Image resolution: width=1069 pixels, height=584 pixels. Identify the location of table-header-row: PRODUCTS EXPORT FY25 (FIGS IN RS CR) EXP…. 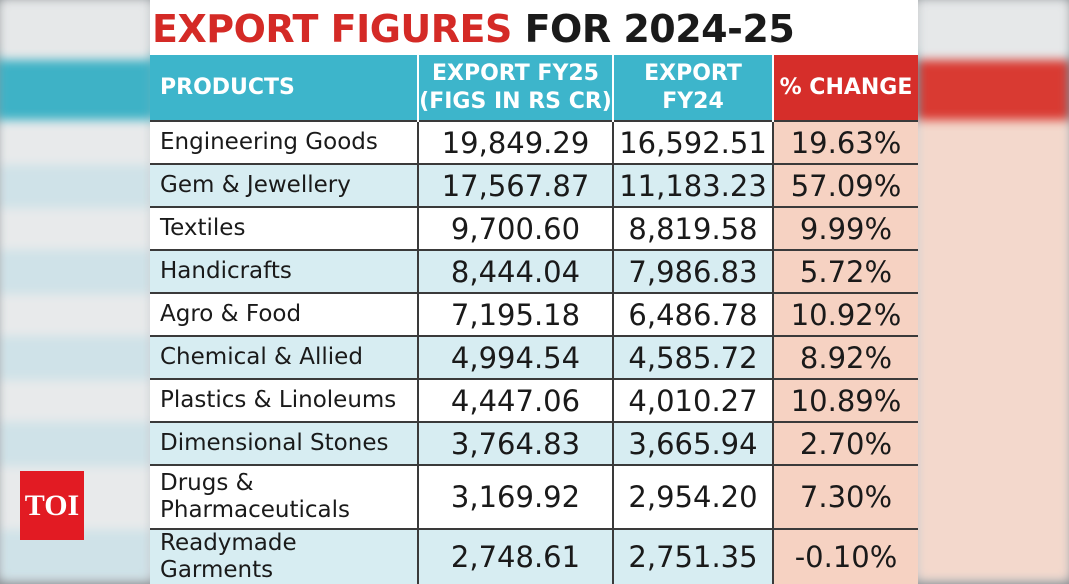
(534, 88).